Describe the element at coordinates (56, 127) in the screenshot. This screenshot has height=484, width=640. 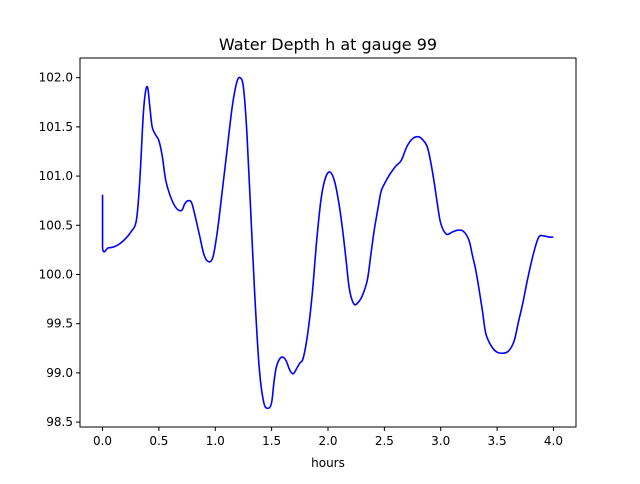
I see `y-tick-label: 101.5` at that location.